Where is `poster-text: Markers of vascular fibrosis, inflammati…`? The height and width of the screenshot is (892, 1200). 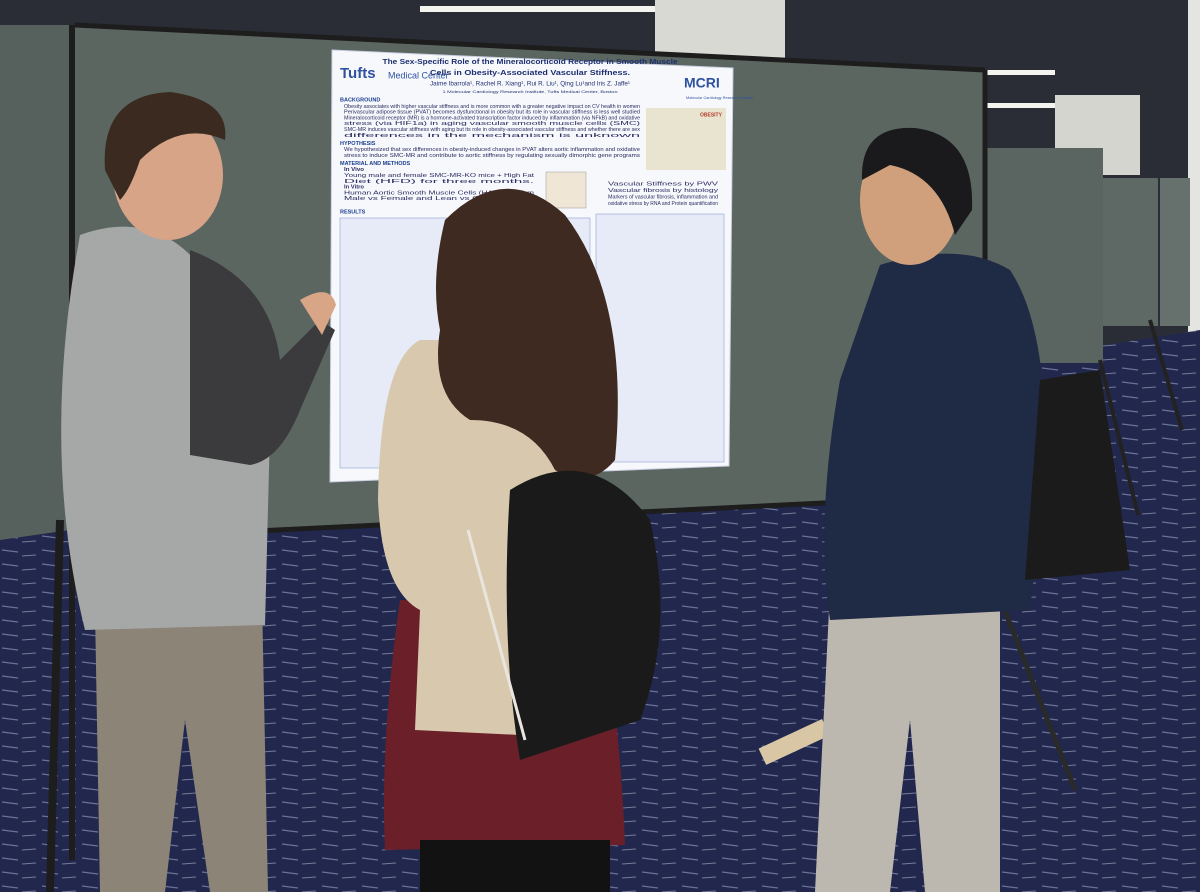 poster-text: Markers of vascular fibrosis, inflammati… is located at coordinates (663, 197).